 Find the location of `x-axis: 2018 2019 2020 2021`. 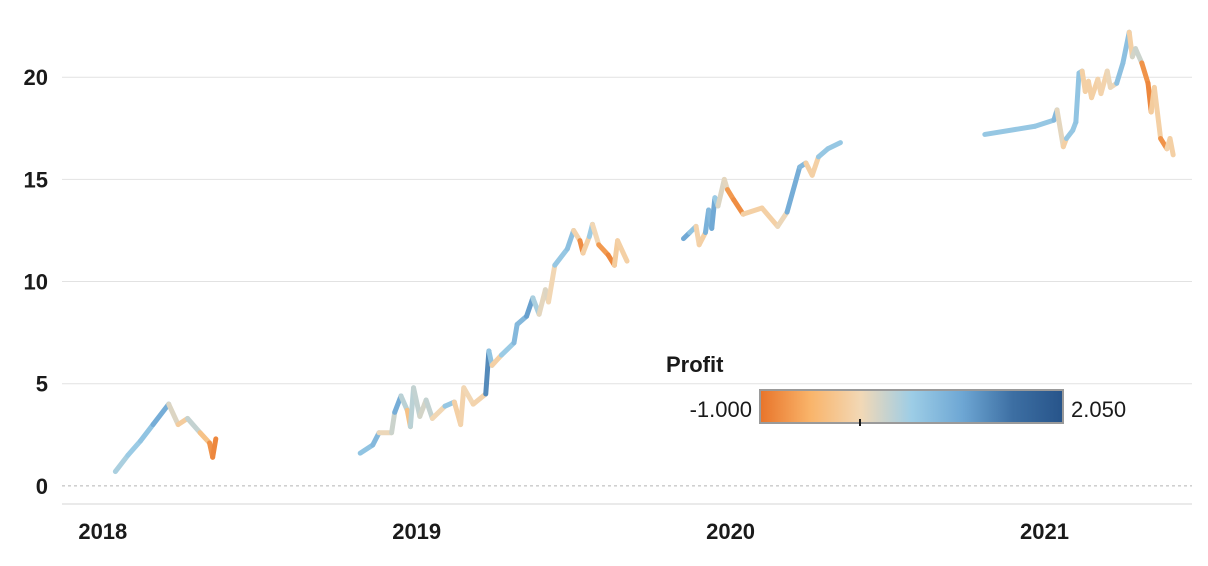

x-axis: 2018 2019 2020 2021 is located at coordinates (627, 523).